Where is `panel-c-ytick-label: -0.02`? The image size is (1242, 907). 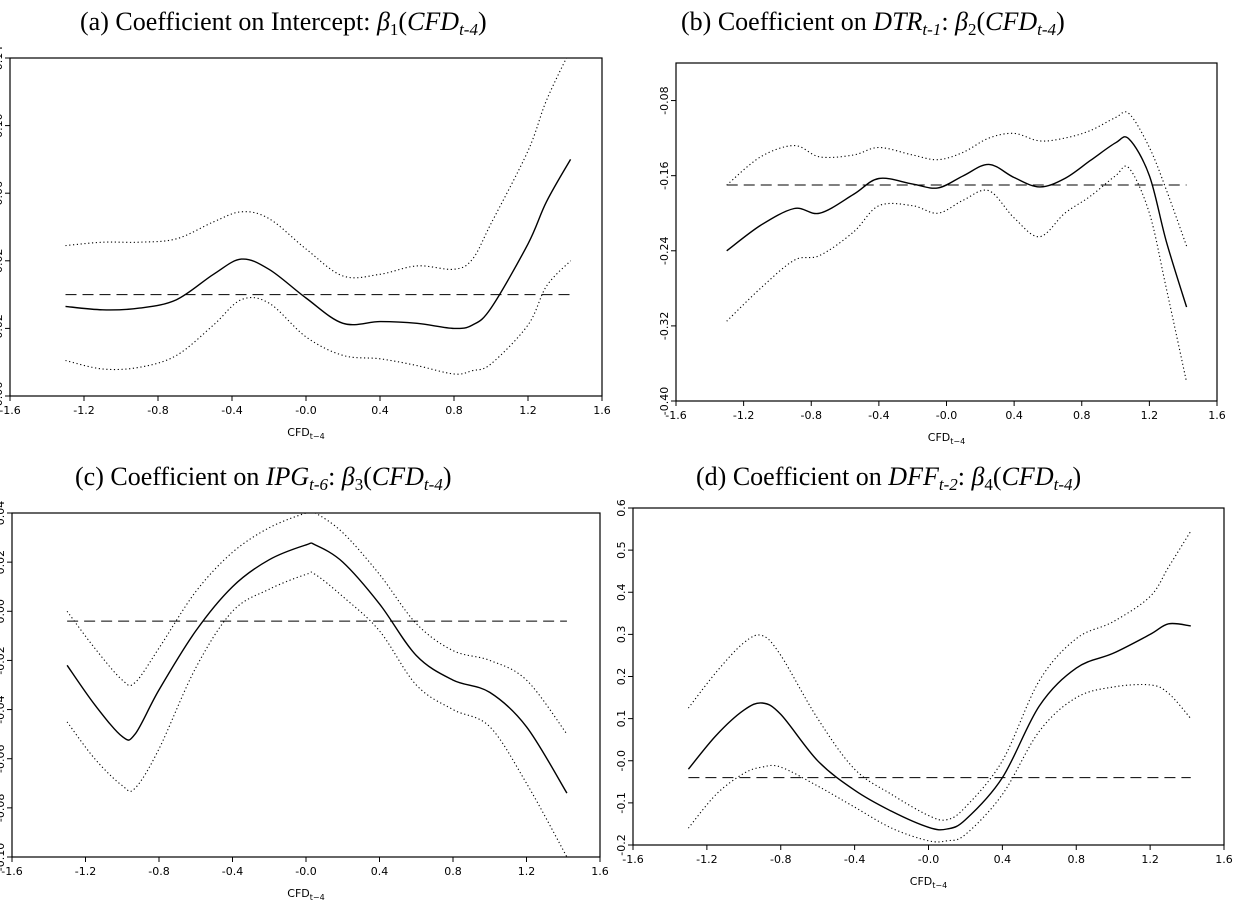 panel-c-ytick-label: -0.02 is located at coordinates (3, 660).